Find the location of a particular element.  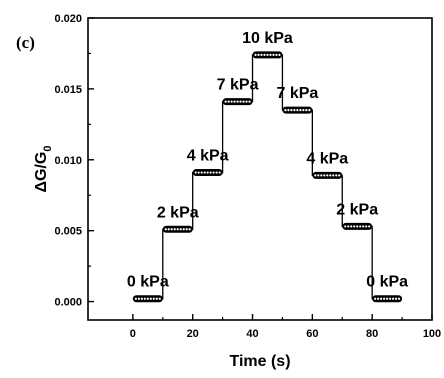

y-tick-label-3: 0.015 is located at coordinates (68, 90).